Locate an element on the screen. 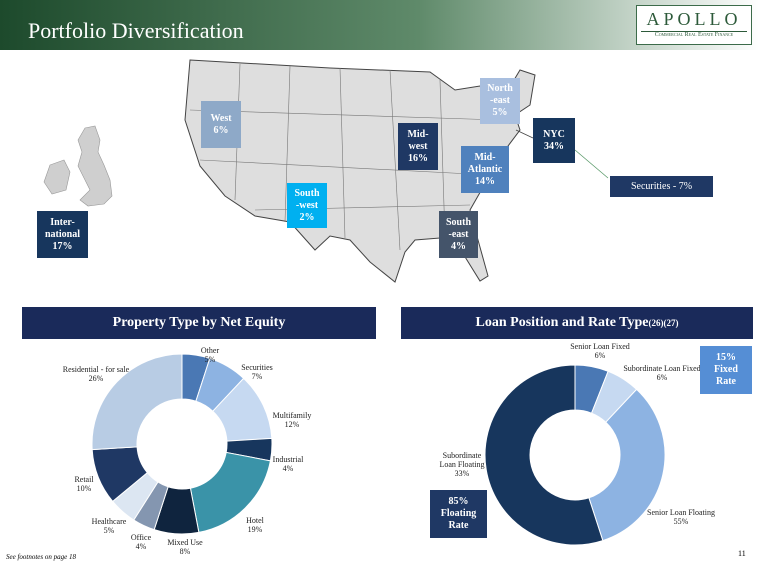 Image resolution: width=761 pixels, height=569 pixels. securities-box: Securities - 7% is located at coordinates (661, 186).